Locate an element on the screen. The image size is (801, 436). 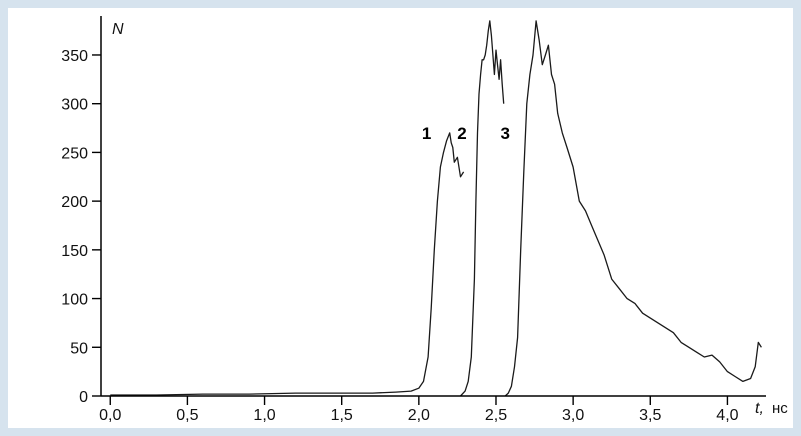
curve-label-3: 3 is located at coordinates (505, 133).